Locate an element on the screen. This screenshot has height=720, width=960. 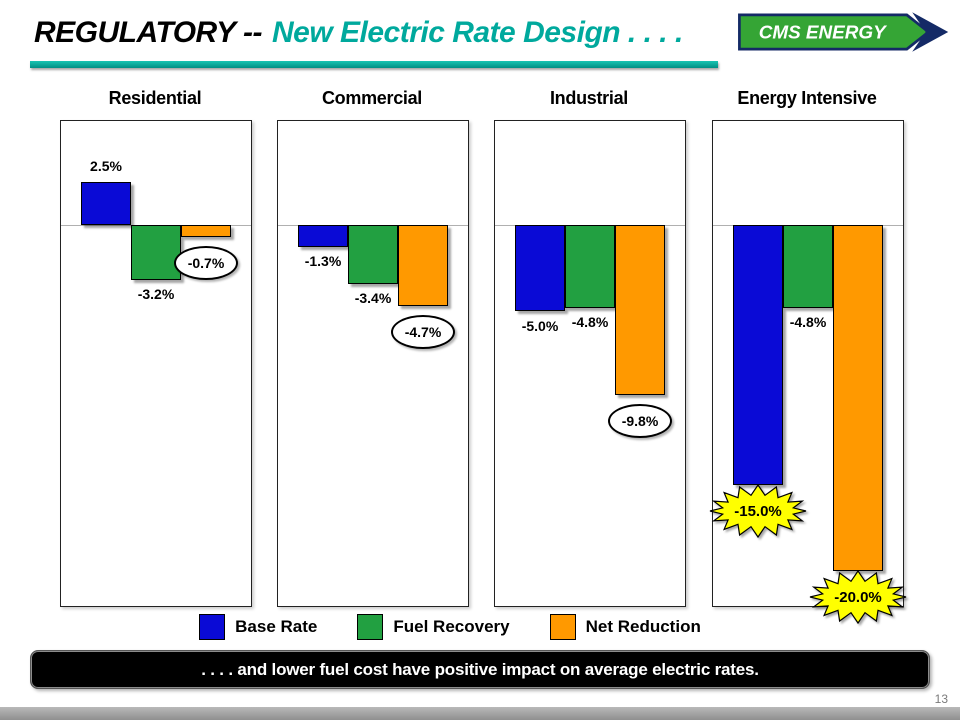
bar-value-label: -5.0% is located at coordinates (540, 325).